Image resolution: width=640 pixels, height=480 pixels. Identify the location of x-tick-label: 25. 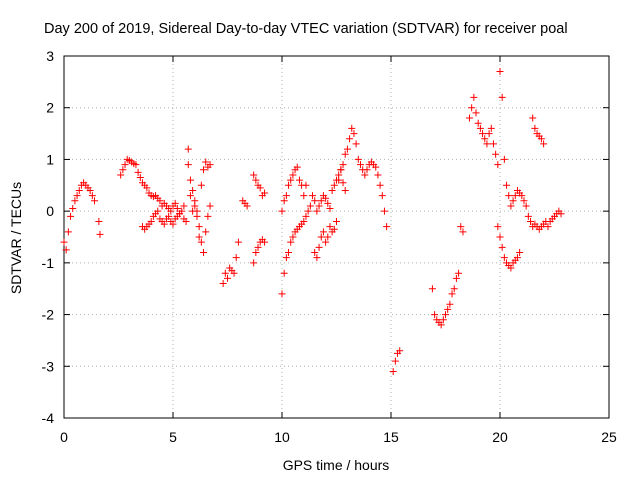
(609, 437).